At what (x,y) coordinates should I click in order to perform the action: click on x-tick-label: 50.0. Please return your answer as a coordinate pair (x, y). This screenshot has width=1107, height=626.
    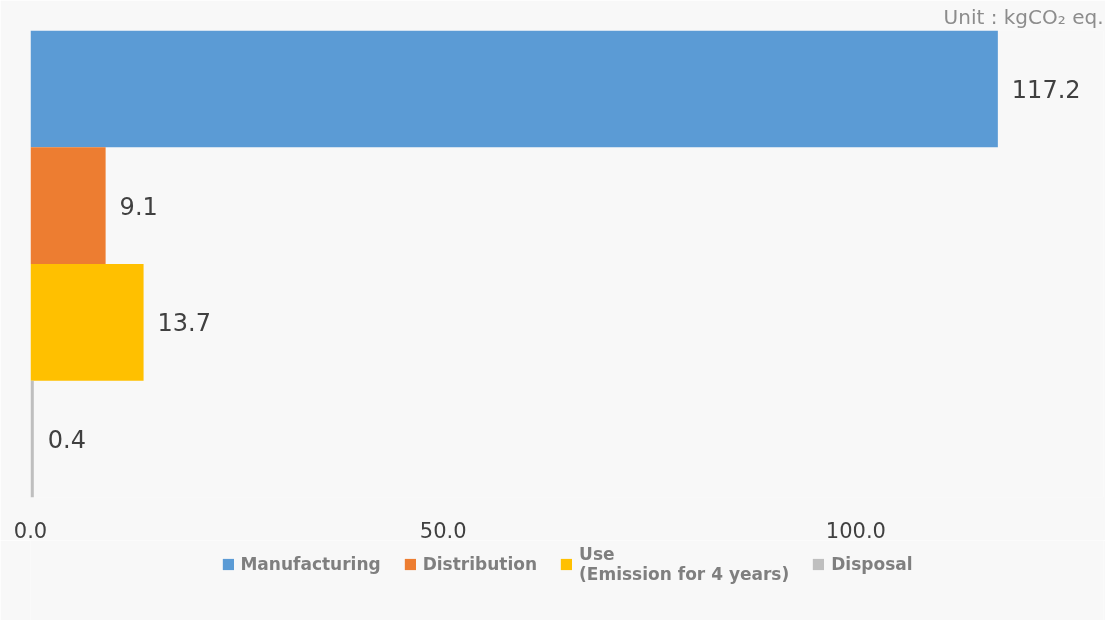
    Looking at the image, I should click on (443, 530).